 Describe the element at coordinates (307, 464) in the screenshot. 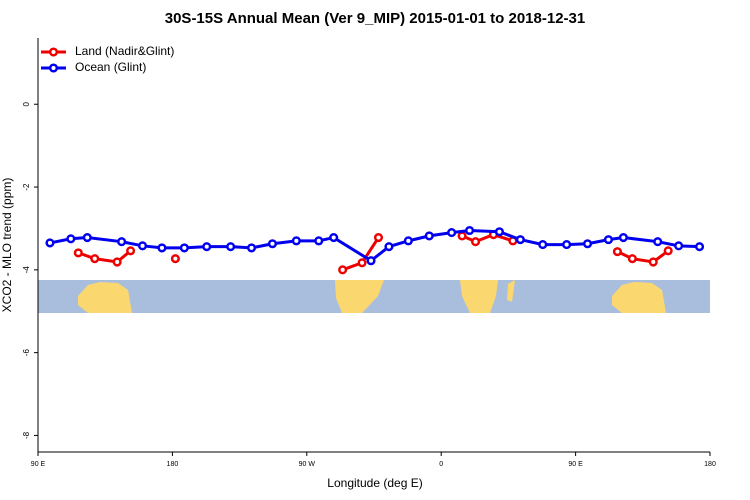

I see `x-tick-label: 90 W` at that location.